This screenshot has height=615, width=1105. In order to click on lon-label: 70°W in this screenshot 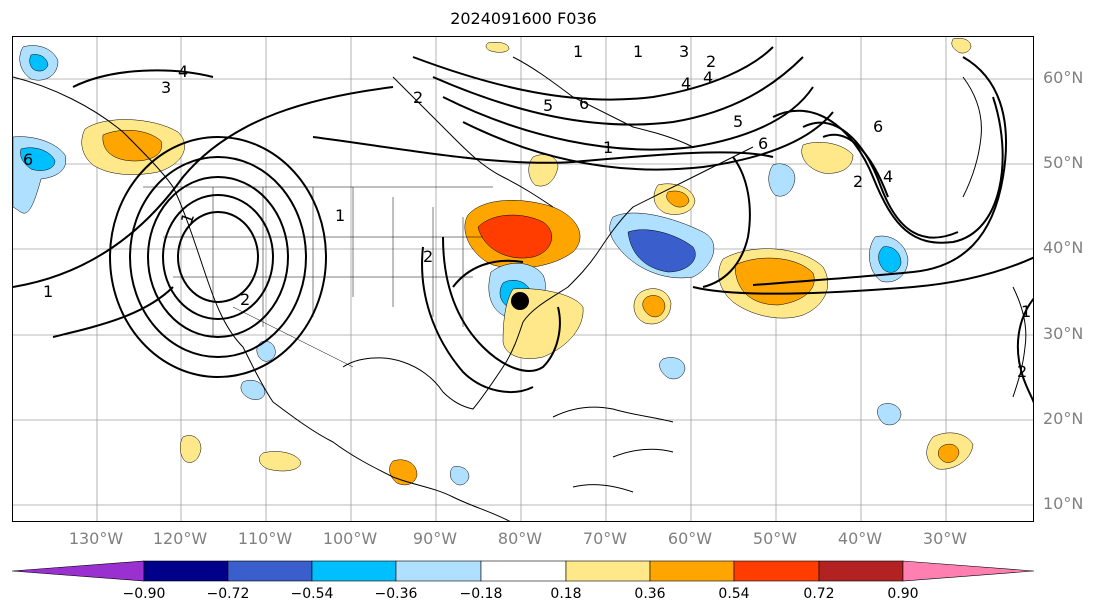, I will do `click(605, 538)`.